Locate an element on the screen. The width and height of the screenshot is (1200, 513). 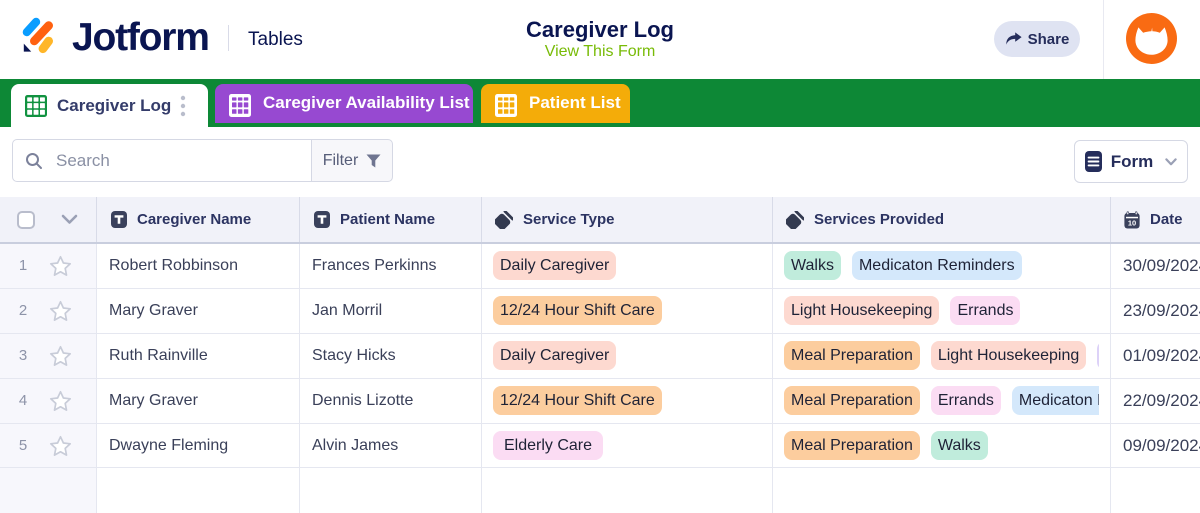
svg-text: 10 is located at coordinates (1132, 222).